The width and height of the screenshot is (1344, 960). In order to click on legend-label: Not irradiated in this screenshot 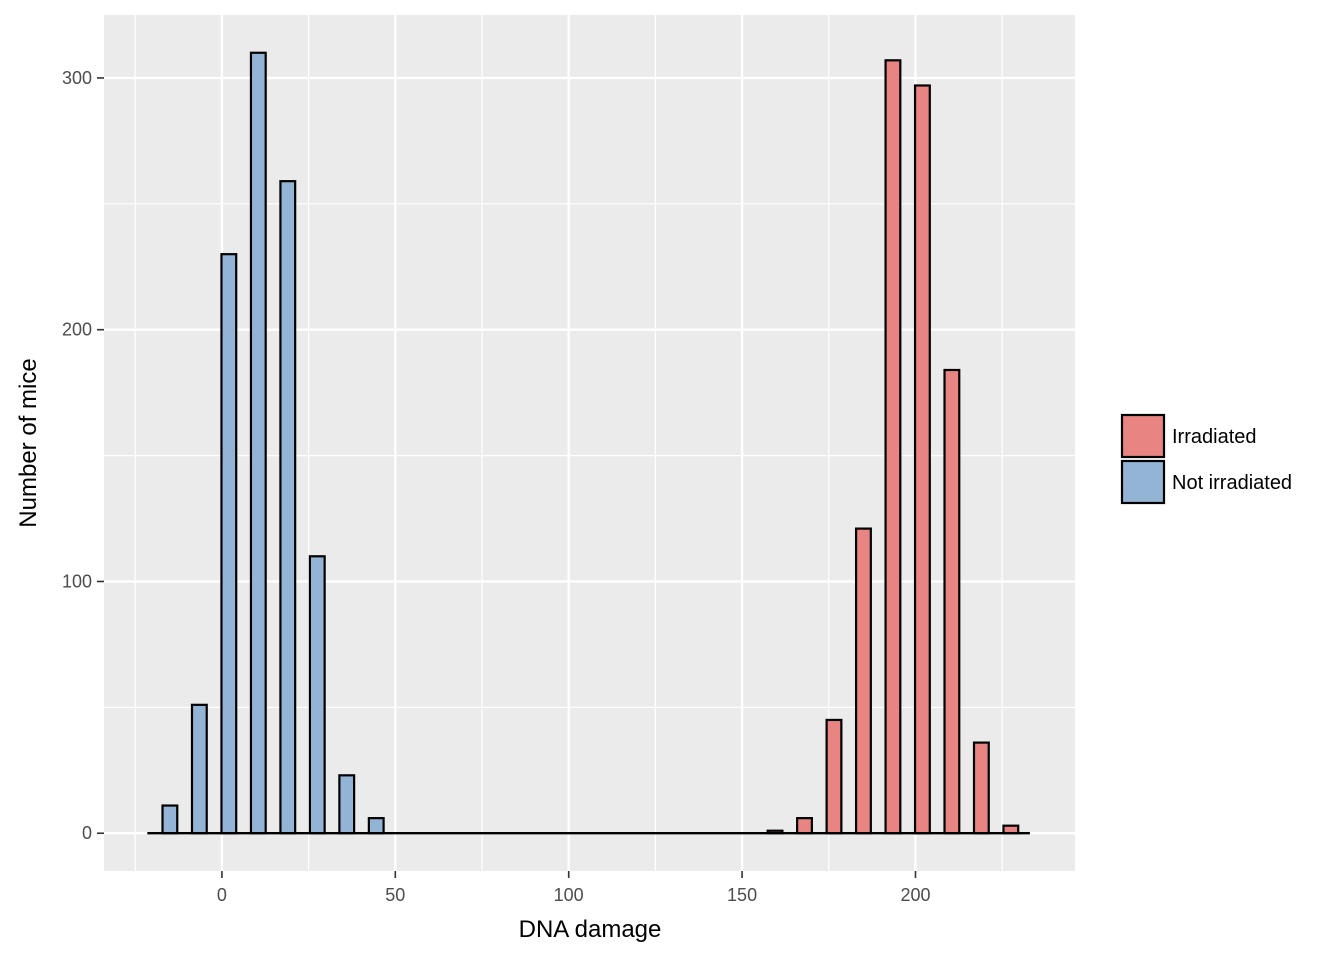, I will do `click(1232, 483)`.